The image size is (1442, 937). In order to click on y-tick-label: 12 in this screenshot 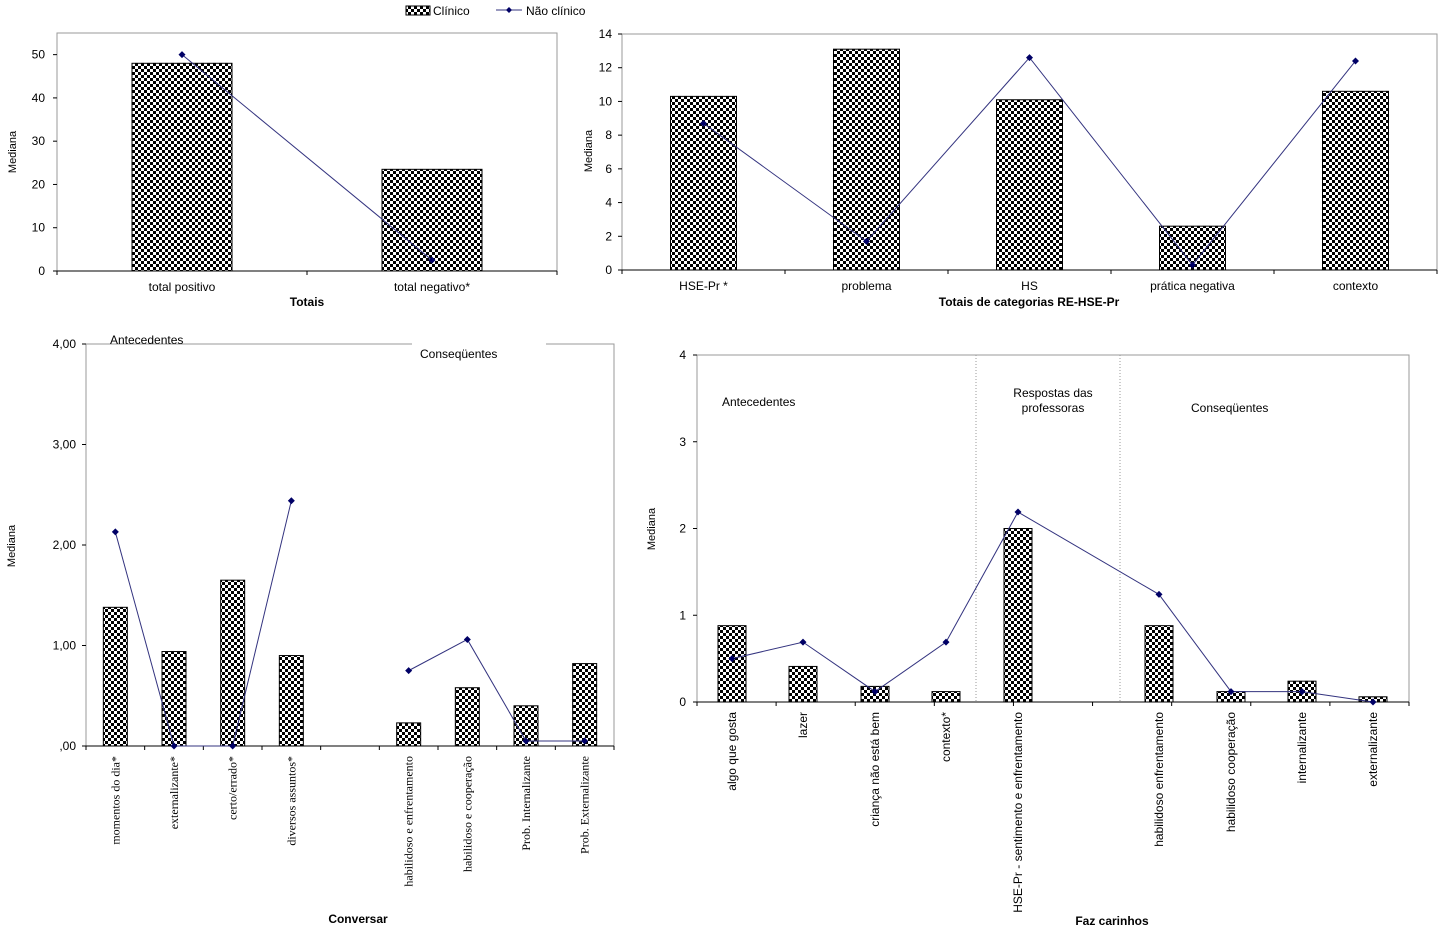, I will do `click(606, 68)`.